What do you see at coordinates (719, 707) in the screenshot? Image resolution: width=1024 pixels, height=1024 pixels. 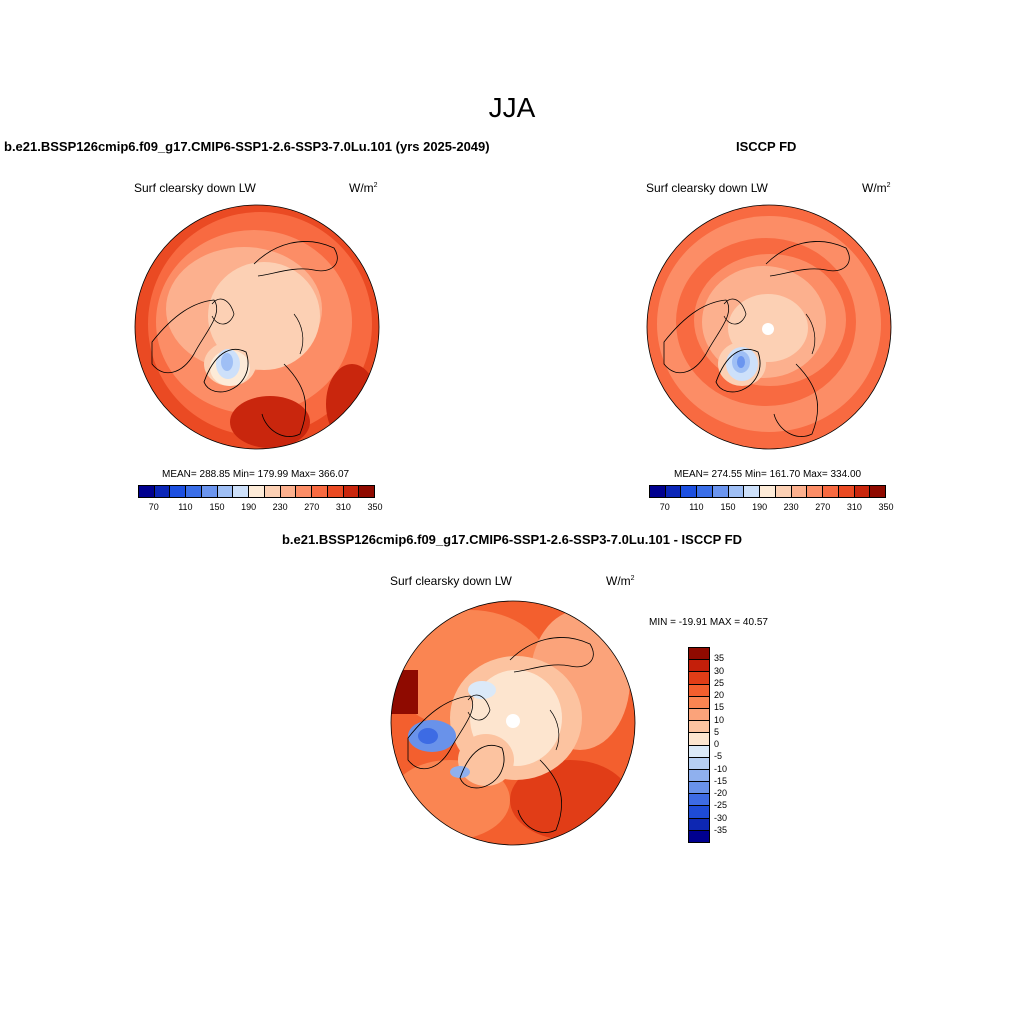 I see `colorbar-tick-label: 15` at bounding box center [719, 707].